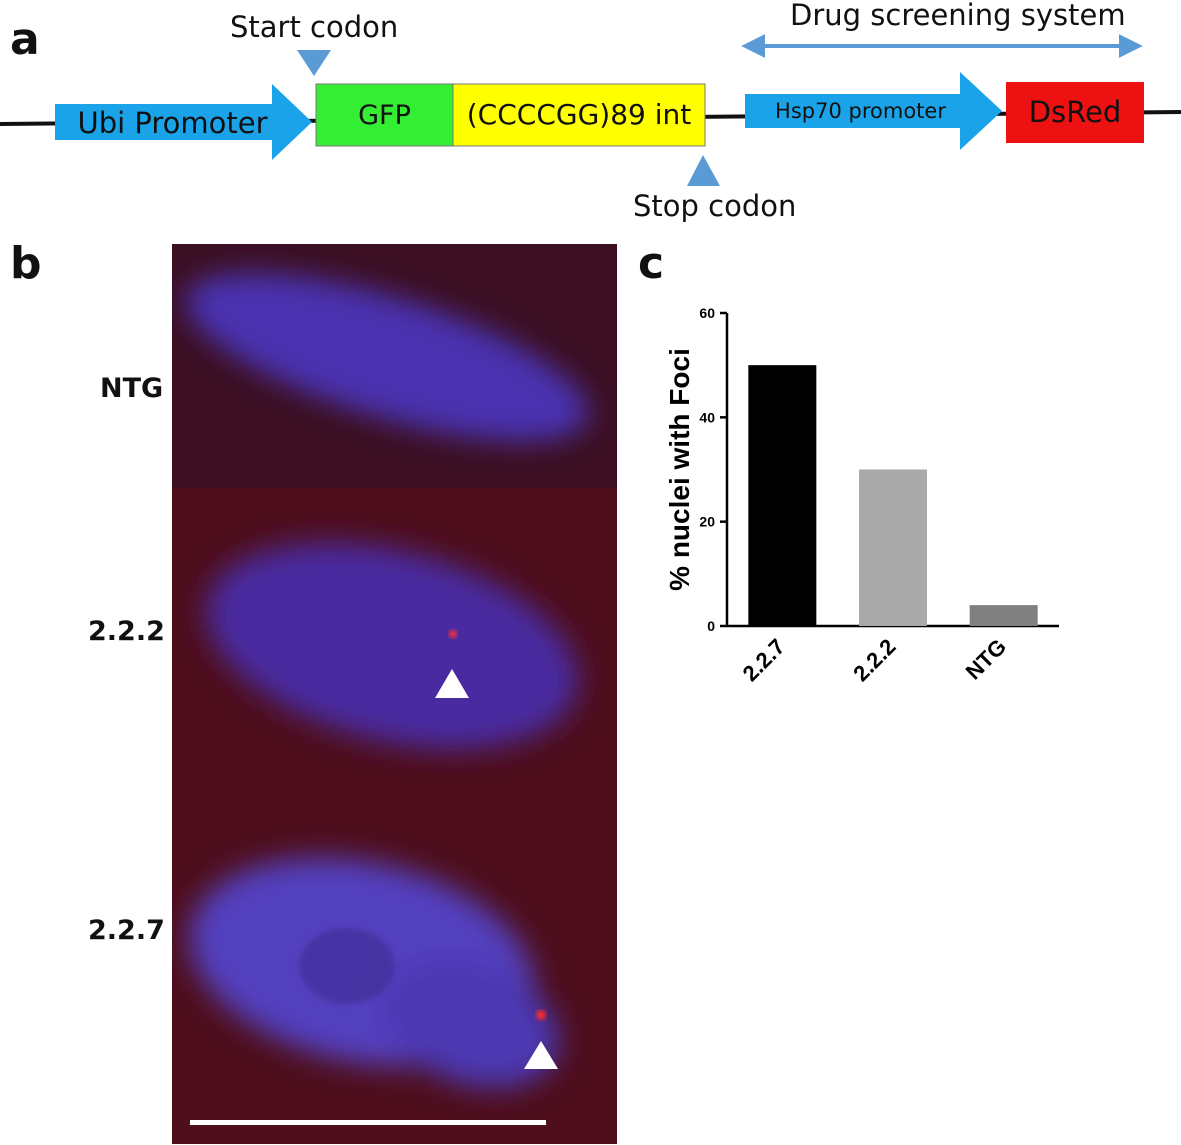  What do you see at coordinates (707, 313) in the screenshot?
I see `y-tick-label: 60` at bounding box center [707, 313].